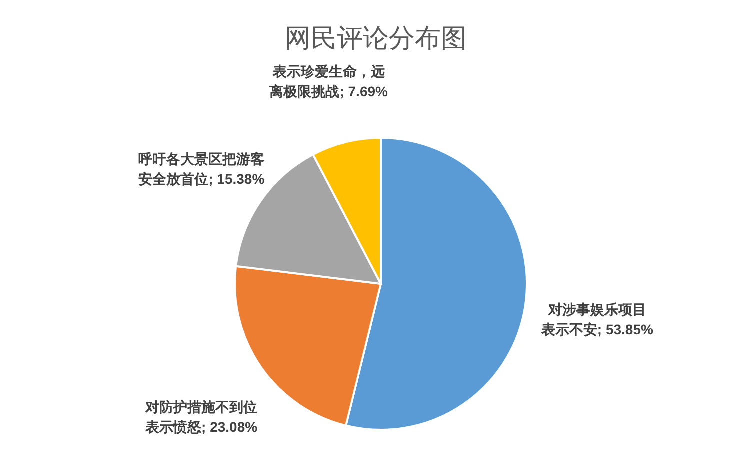 The height and width of the screenshot is (453, 752). What do you see at coordinates (202, 169) in the screenshot?
I see `slice-label: 呼吁各大景区把游客安全放首位; 15.38%` at bounding box center [202, 169].